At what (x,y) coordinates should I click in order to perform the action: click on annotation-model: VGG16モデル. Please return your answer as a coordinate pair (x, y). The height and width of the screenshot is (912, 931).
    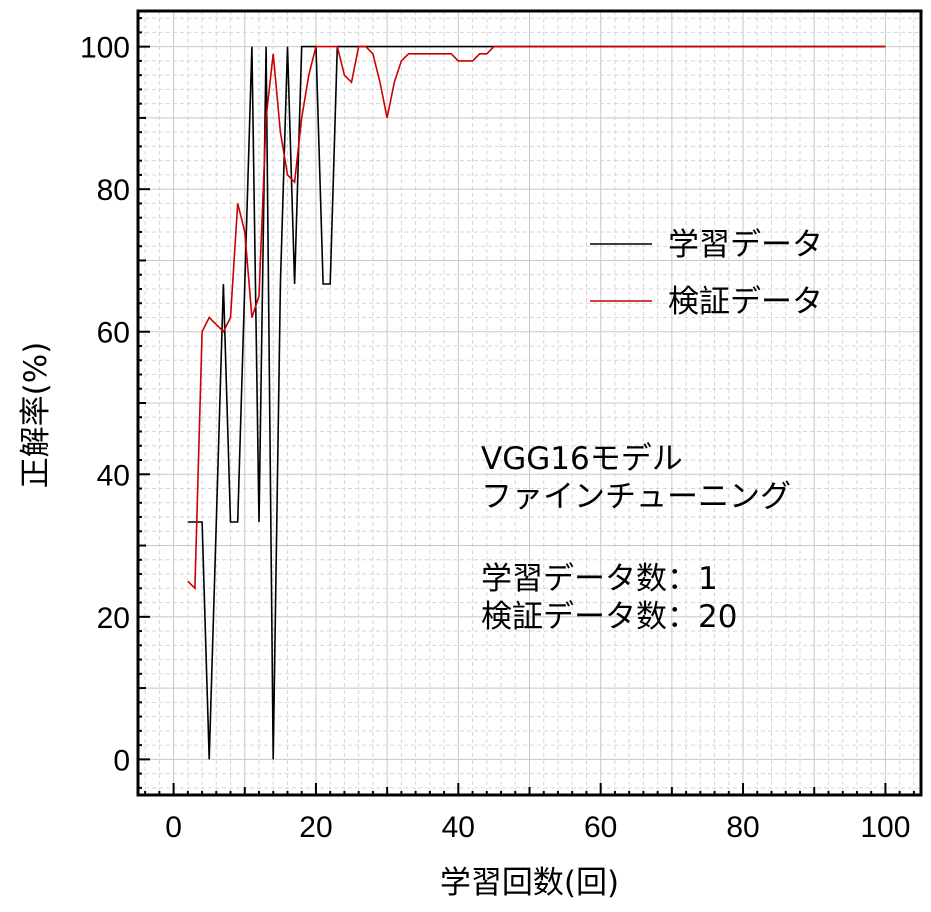
    Looking at the image, I should click on (582, 459).